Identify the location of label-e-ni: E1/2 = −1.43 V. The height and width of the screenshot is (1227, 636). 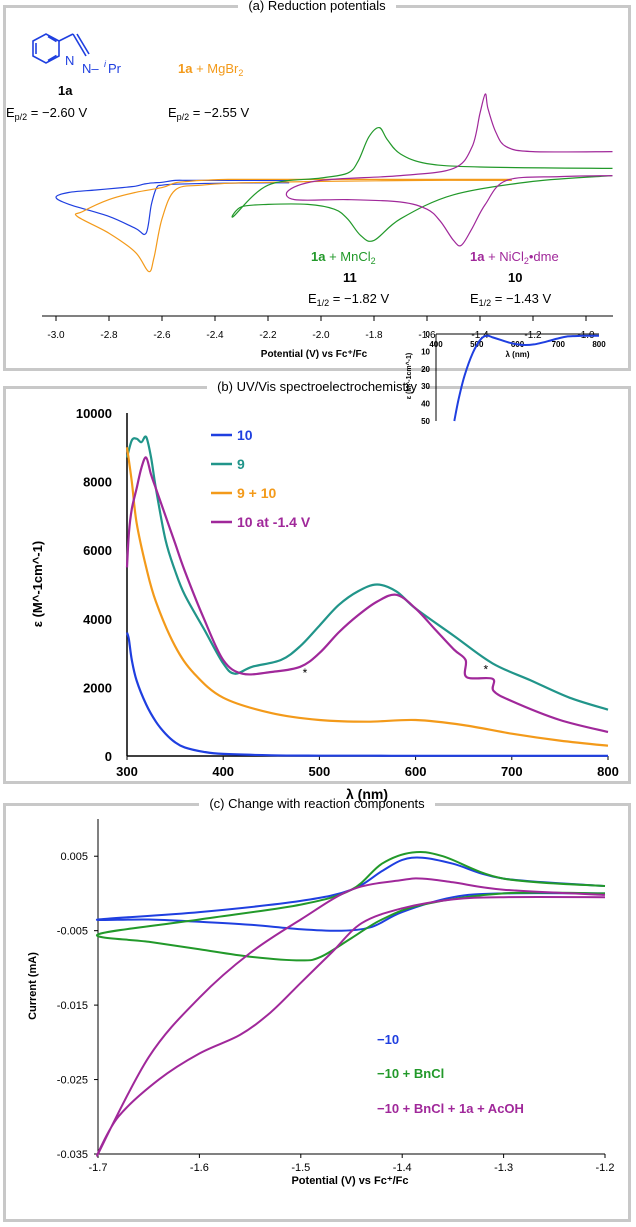
(511, 299).